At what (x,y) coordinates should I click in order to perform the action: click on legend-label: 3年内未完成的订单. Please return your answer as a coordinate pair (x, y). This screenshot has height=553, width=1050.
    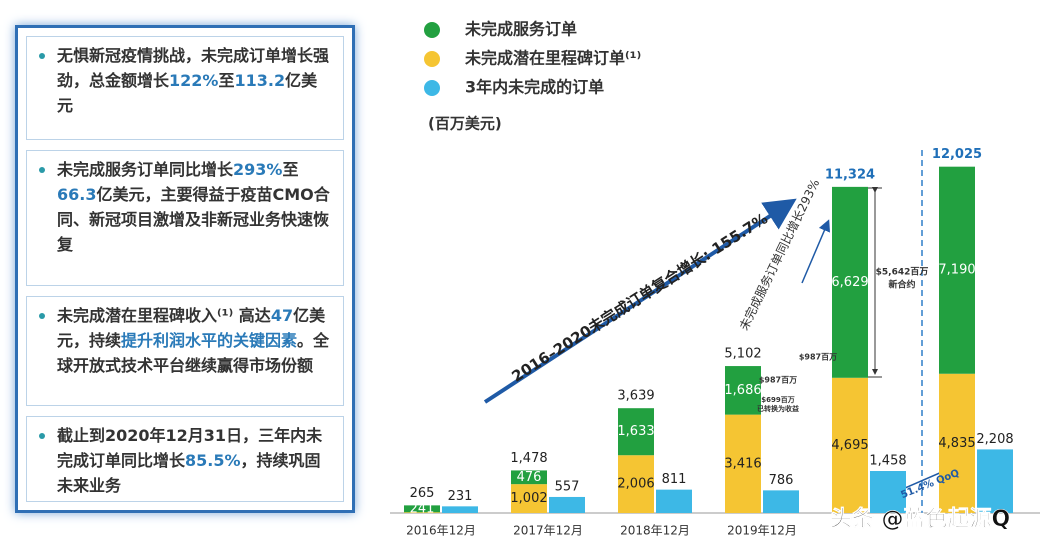
    Looking at the image, I should click on (534, 87).